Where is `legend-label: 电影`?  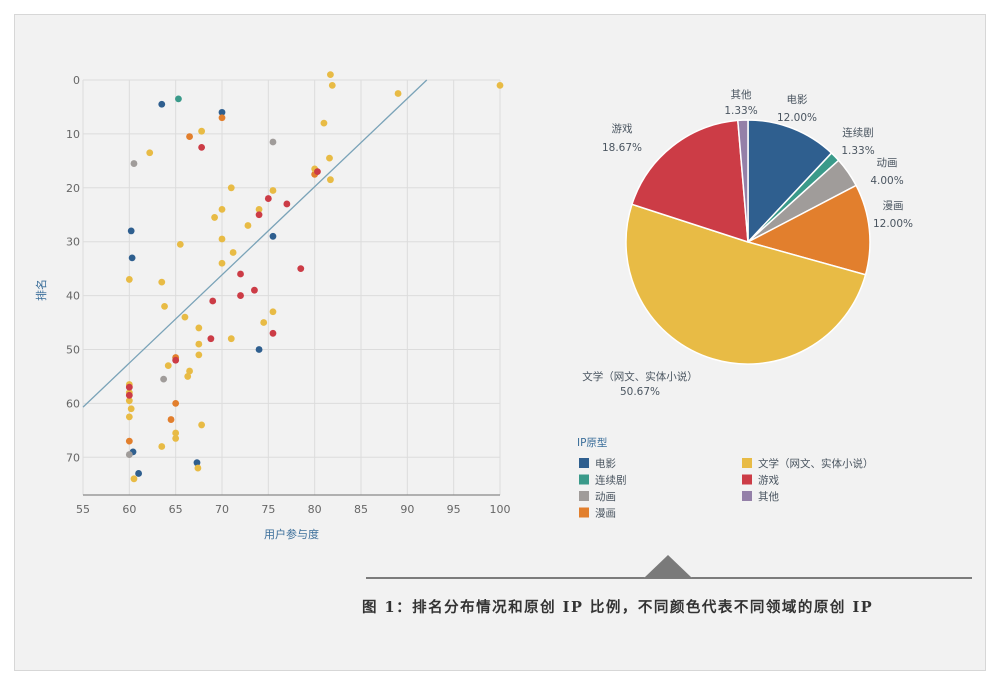 legend-label: 电影 is located at coordinates (605, 463).